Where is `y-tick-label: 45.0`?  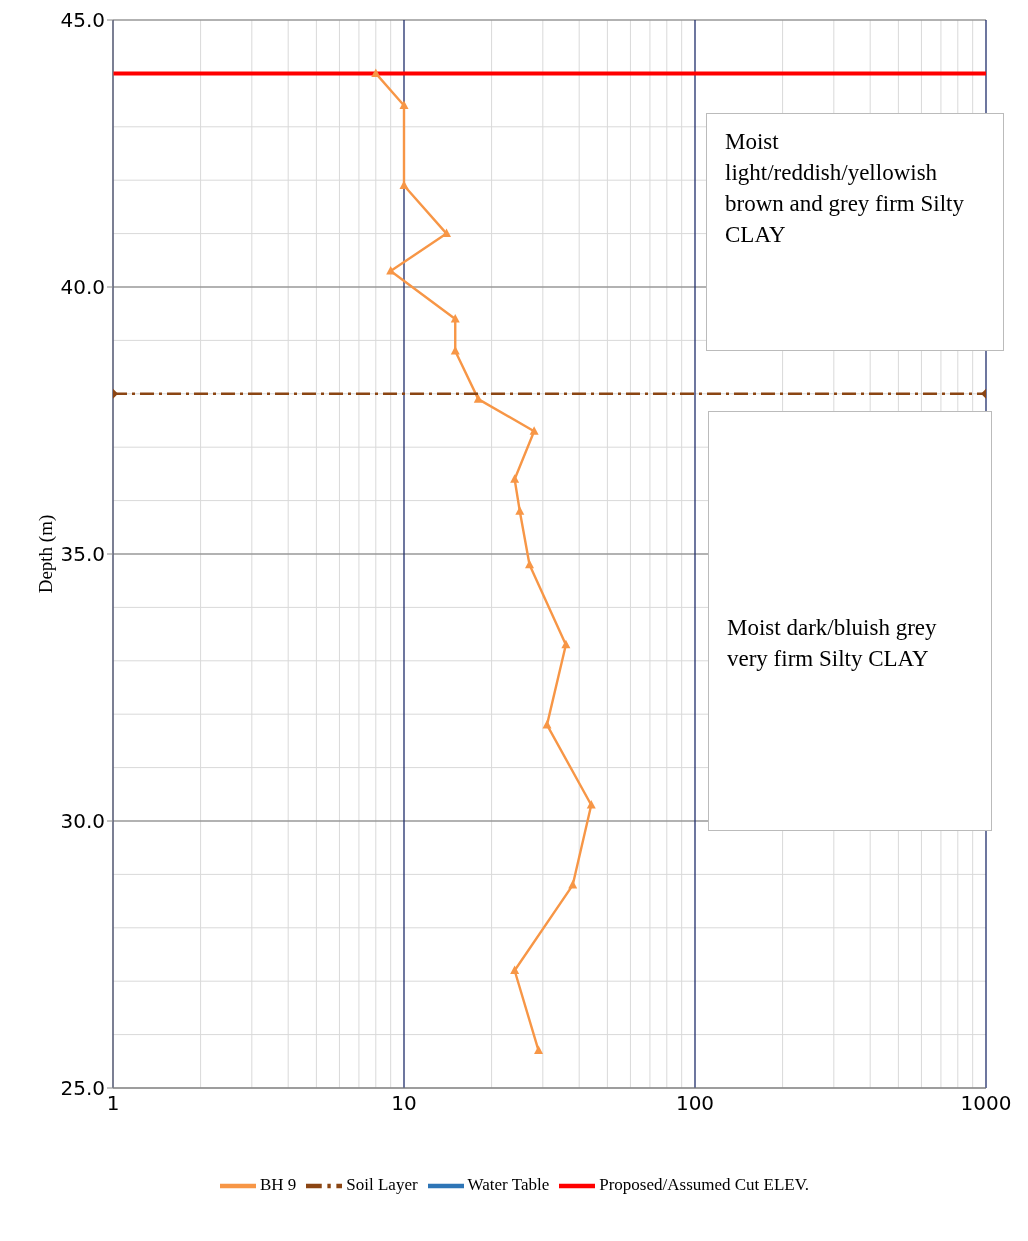 y-tick-label: 45.0 is located at coordinates (82, 20).